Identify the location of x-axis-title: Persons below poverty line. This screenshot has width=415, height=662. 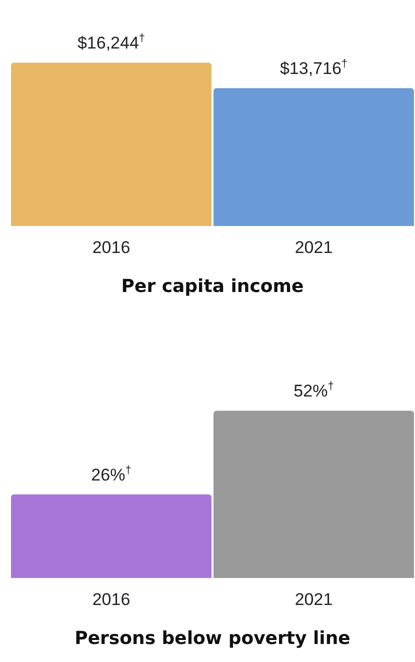
(212, 638).